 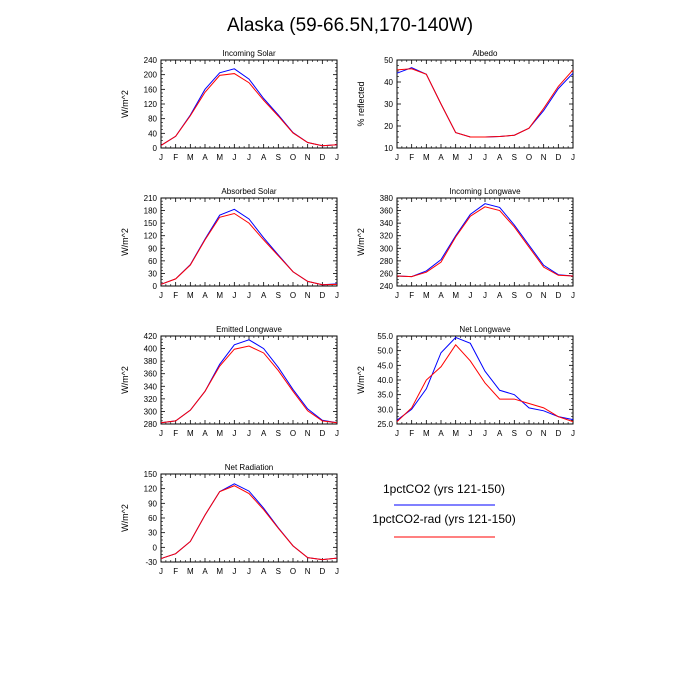 I want to click on y-tick-label: 30, so click(x=152, y=533).